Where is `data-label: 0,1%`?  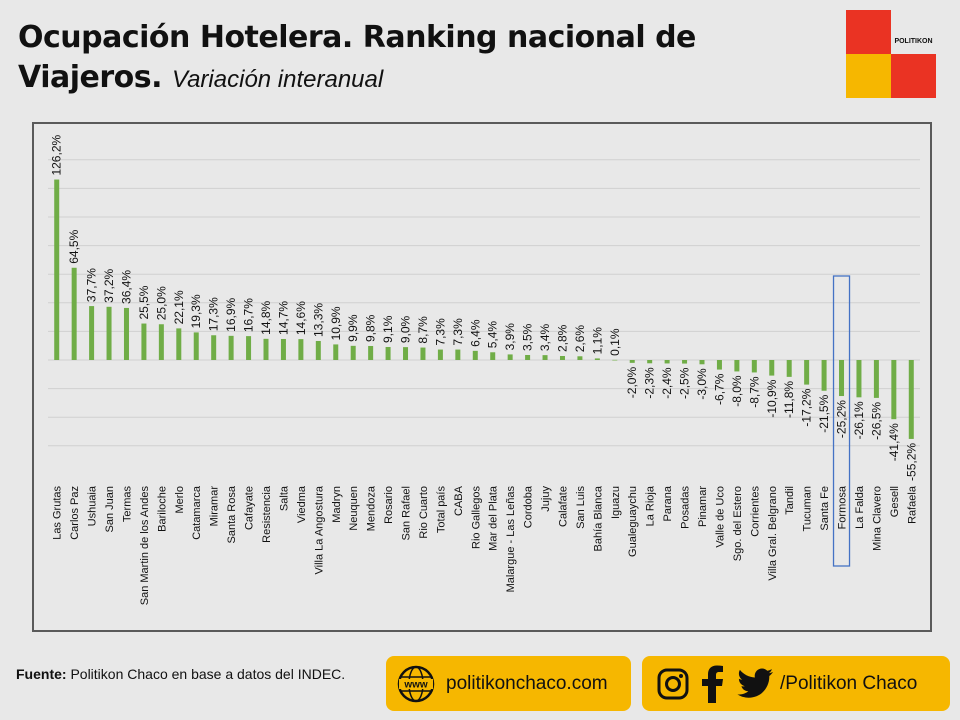
data-label: 0,1% is located at coordinates (615, 342).